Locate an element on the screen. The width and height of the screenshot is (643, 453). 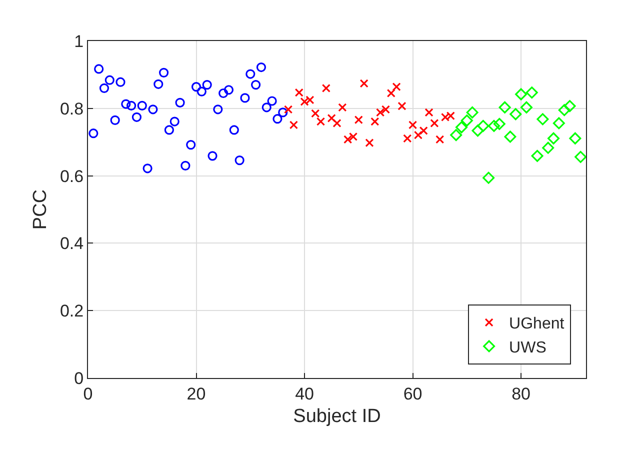
y-tick-label: 0 is located at coordinates (79, 378).